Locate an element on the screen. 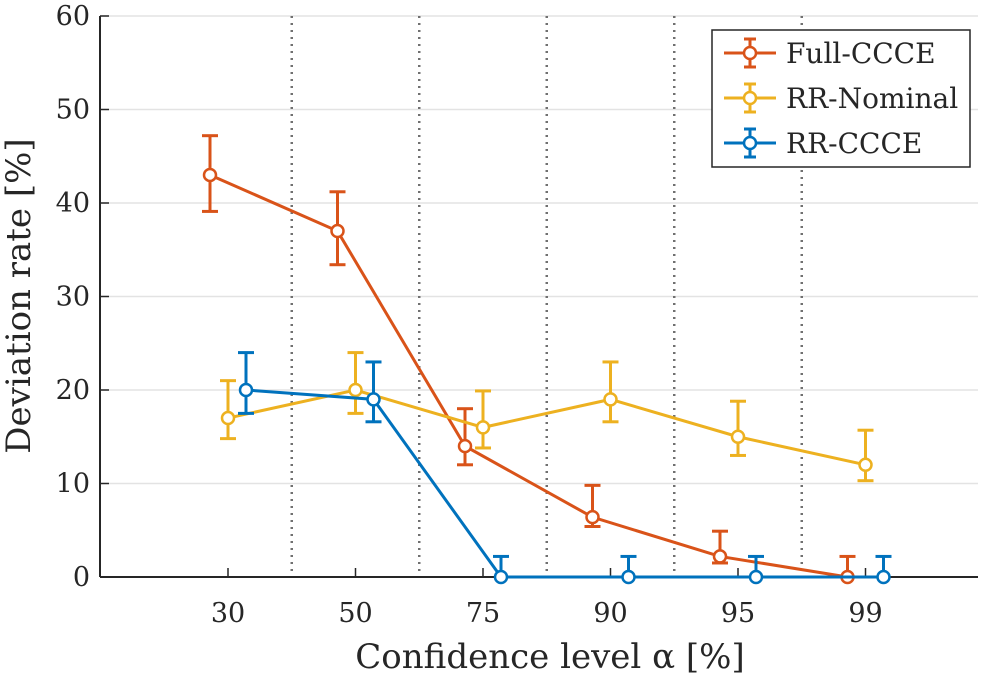 The width and height of the screenshot is (996, 679). legend: Full-CCCE RR-Nominal RR-CCCE is located at coordinates (841, 98).